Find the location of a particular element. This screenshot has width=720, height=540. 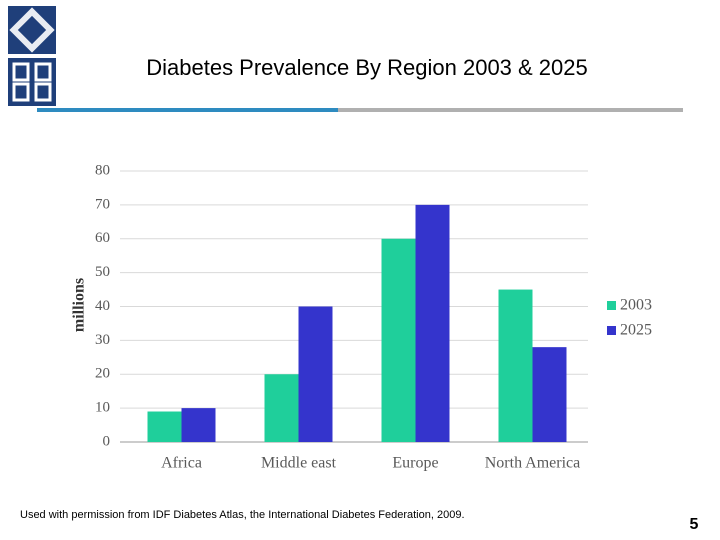

y-tick-label: 10 is located at coordinates (102, 408).